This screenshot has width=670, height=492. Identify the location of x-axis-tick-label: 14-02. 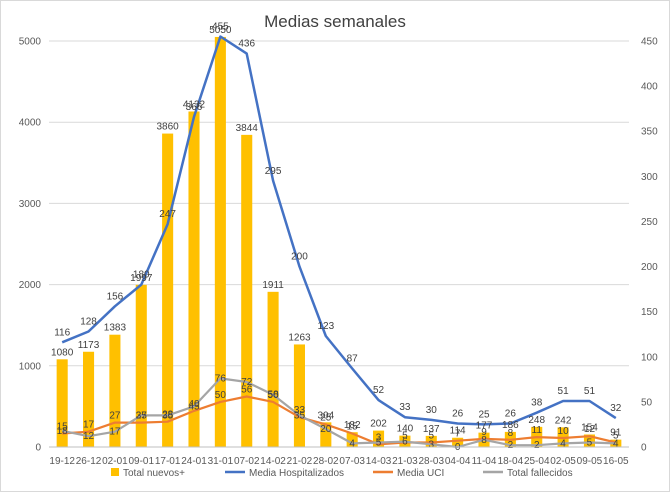
(273, 461).